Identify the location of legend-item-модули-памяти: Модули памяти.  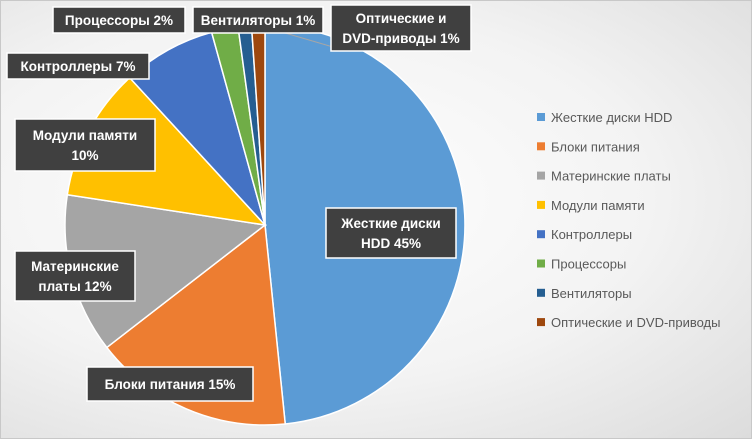
(591, 205).